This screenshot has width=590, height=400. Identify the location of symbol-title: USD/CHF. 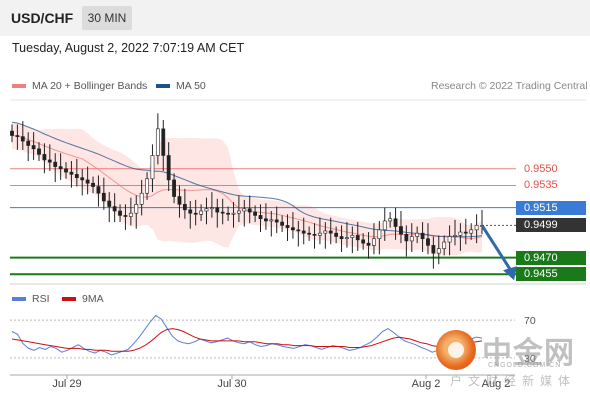
(42, 18).